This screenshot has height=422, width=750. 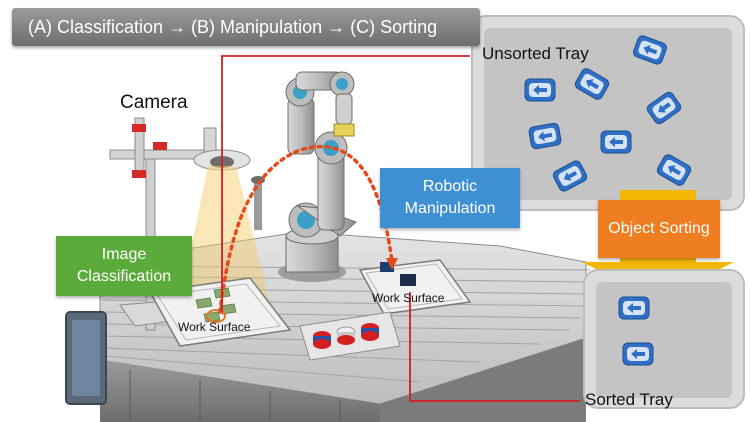 What do you see at coordinates (124, 266) in the screenshot?
I see `image-classification-box: Image Classification` at bounding box center [124, 266].